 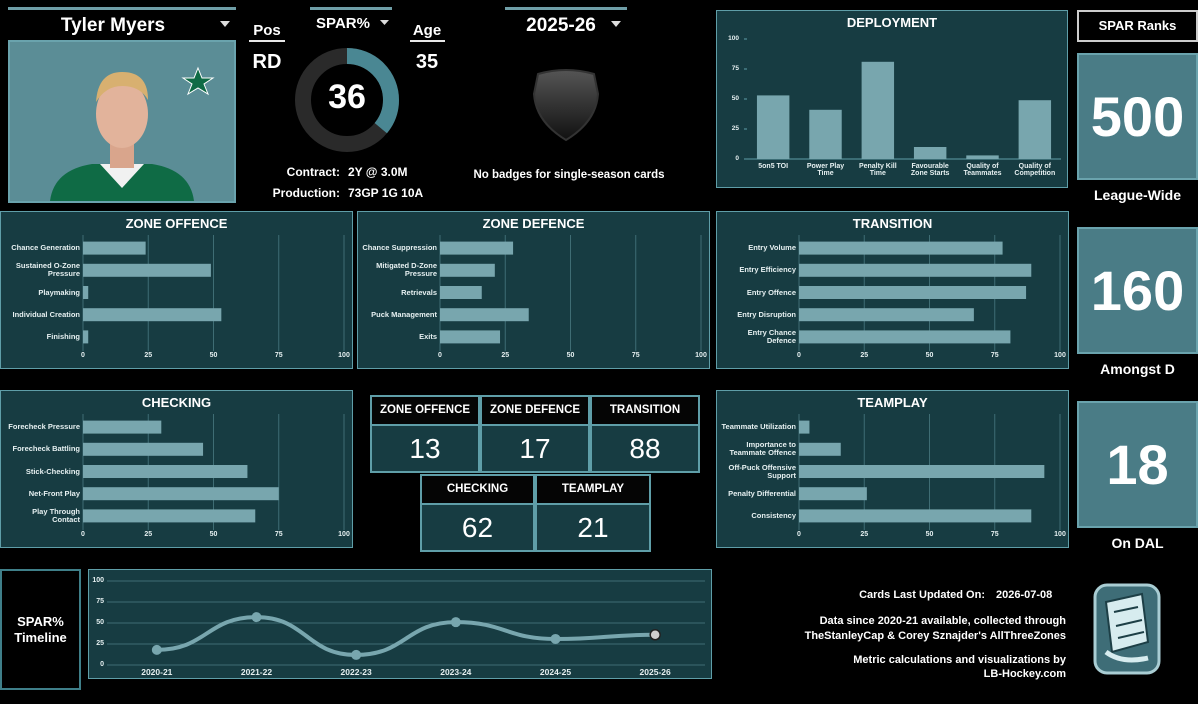 What do you see at coordinates (762, 449) in the screenshot?
I see `y-tick-label: Importance to Teammate Offence` at bounding box center [762, 449].